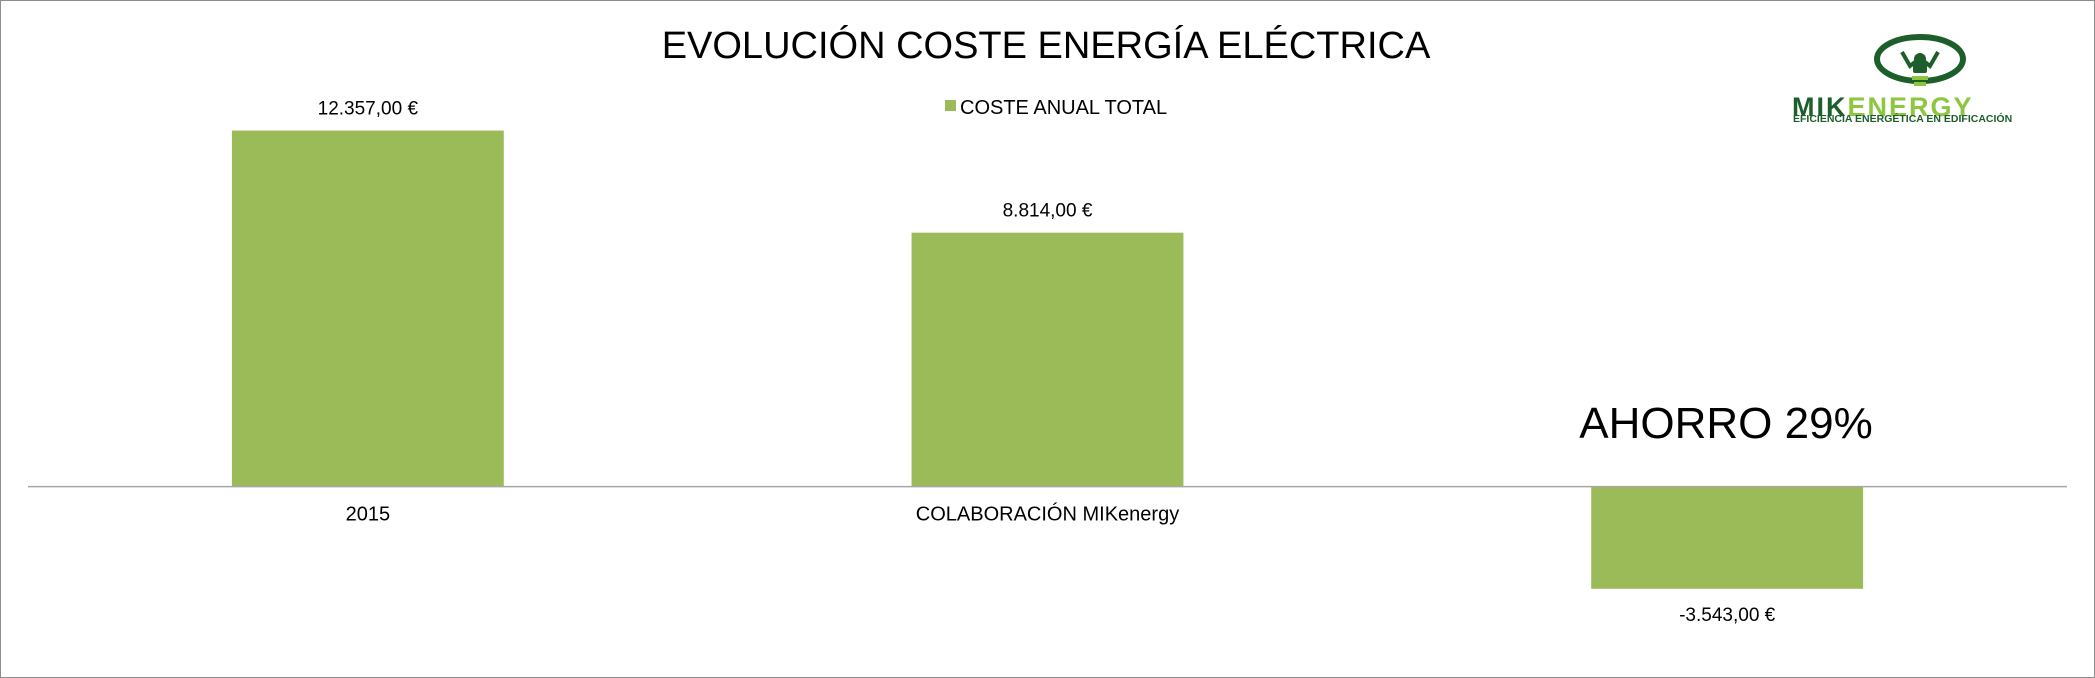 The height and width of the screenshot is (678, 2095). Describe the element at coordinates (1048, 211) in the screenshot. I see `data-label-1: 8.814,00 €` at that location.